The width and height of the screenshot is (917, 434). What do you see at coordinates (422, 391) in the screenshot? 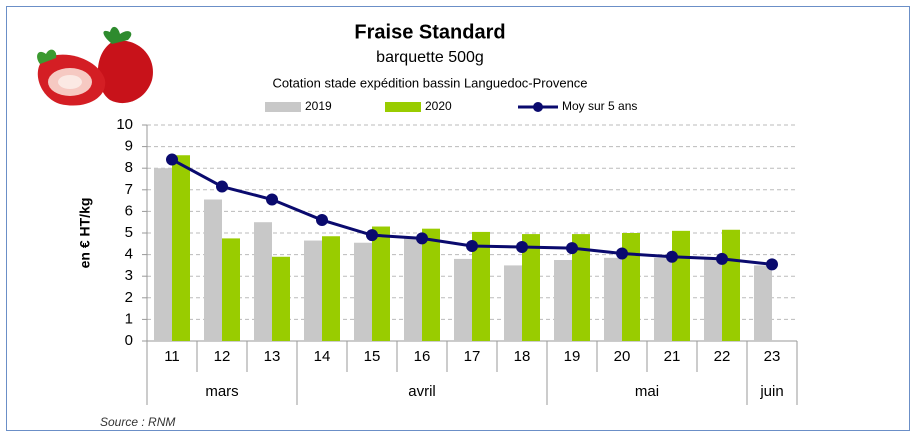
I see `x-group-label: avril` at bounding box center [422, 391].